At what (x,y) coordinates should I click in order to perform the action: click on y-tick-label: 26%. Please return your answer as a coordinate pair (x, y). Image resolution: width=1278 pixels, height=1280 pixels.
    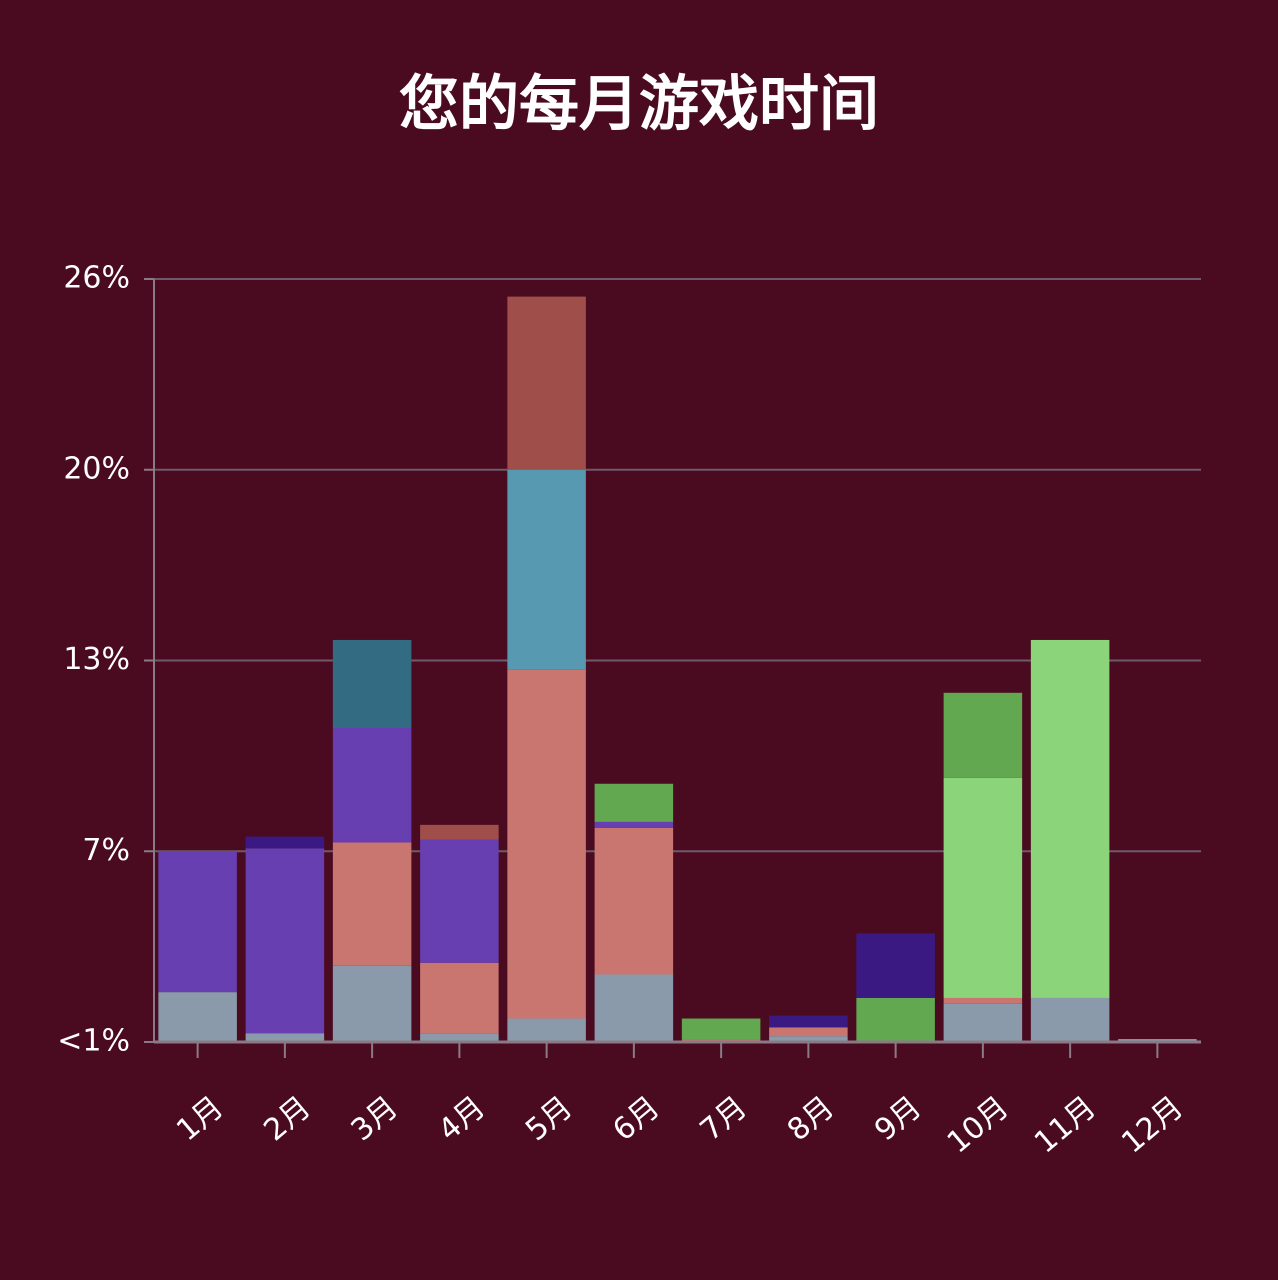
    Looking at the image, I should click on (96, 278).